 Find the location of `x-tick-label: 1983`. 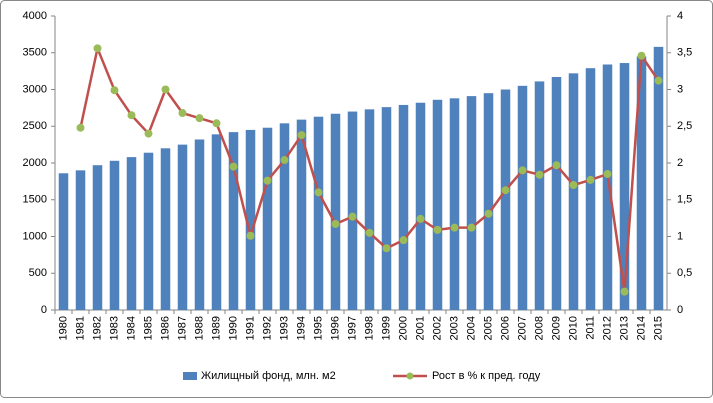

x-tick-label: 1983 is located at coordinates (114, 328).